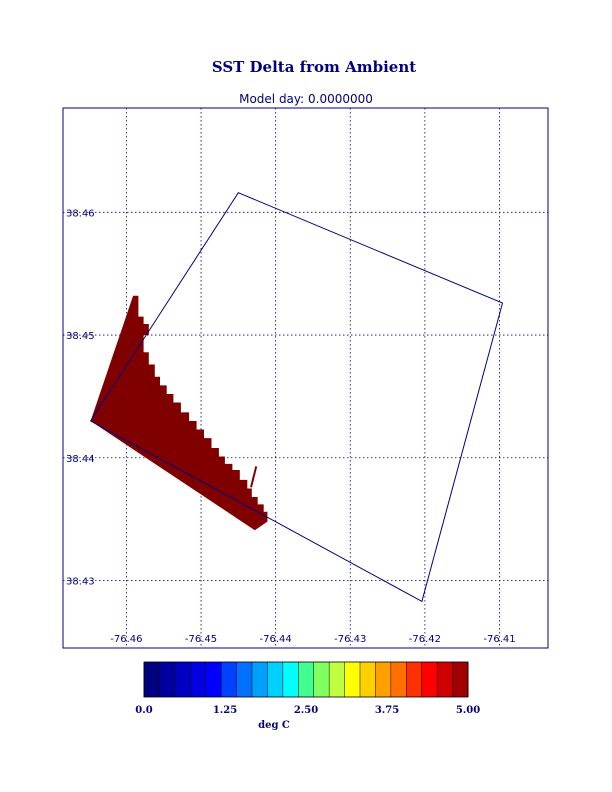  What do you see at coordinates (80, 397) in the screenshot?
I see `y-tick-labels: 38.43 38.44 38.45 38.46` at bounding box center [80, 397].